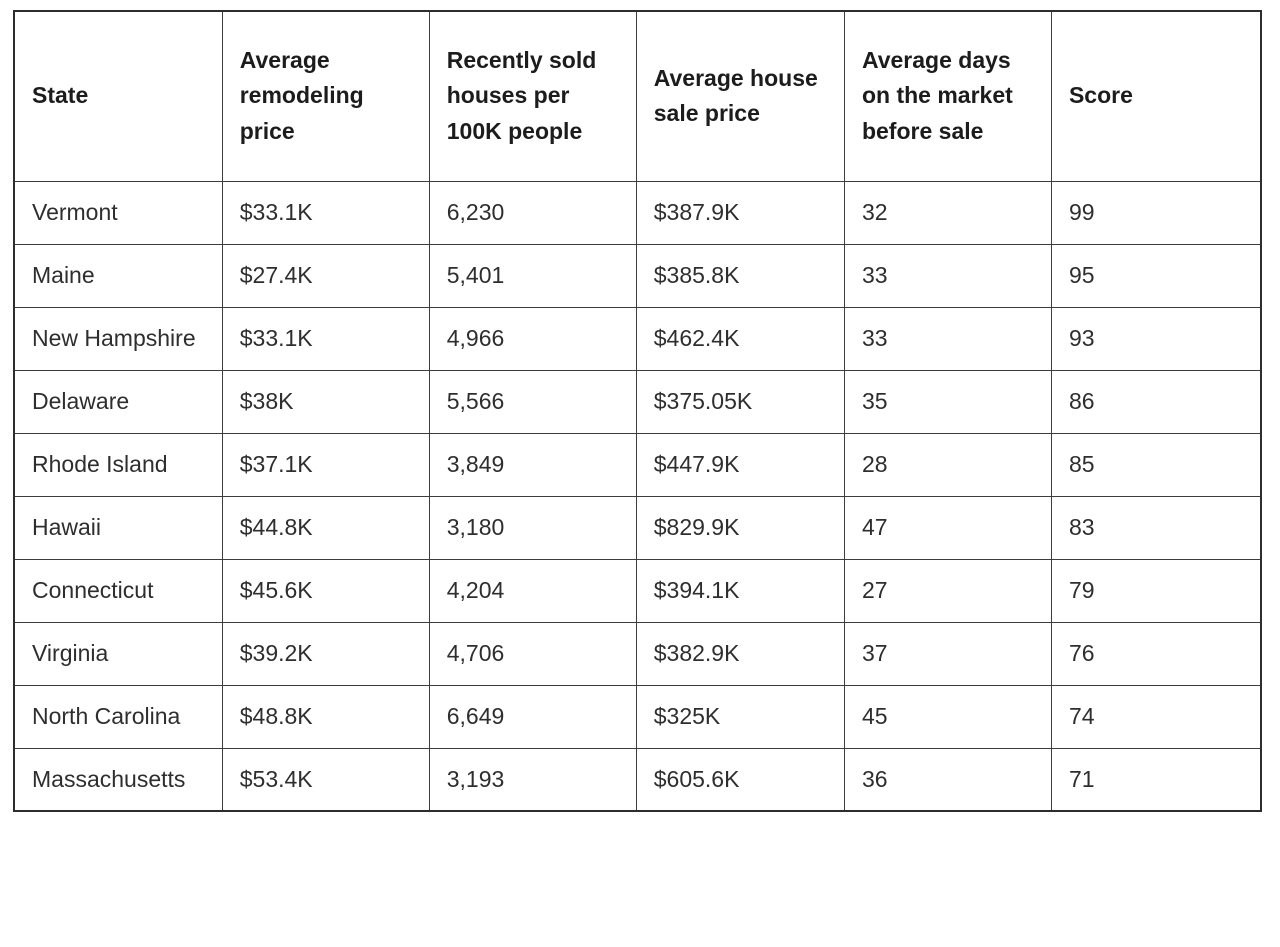 The image size is (1280, 947). I want to click on cell-sale-price: $387.9K, so click(740, 212).